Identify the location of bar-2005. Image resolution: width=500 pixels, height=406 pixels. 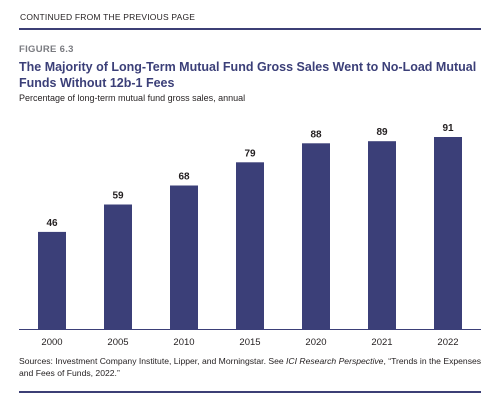
(118, 266).